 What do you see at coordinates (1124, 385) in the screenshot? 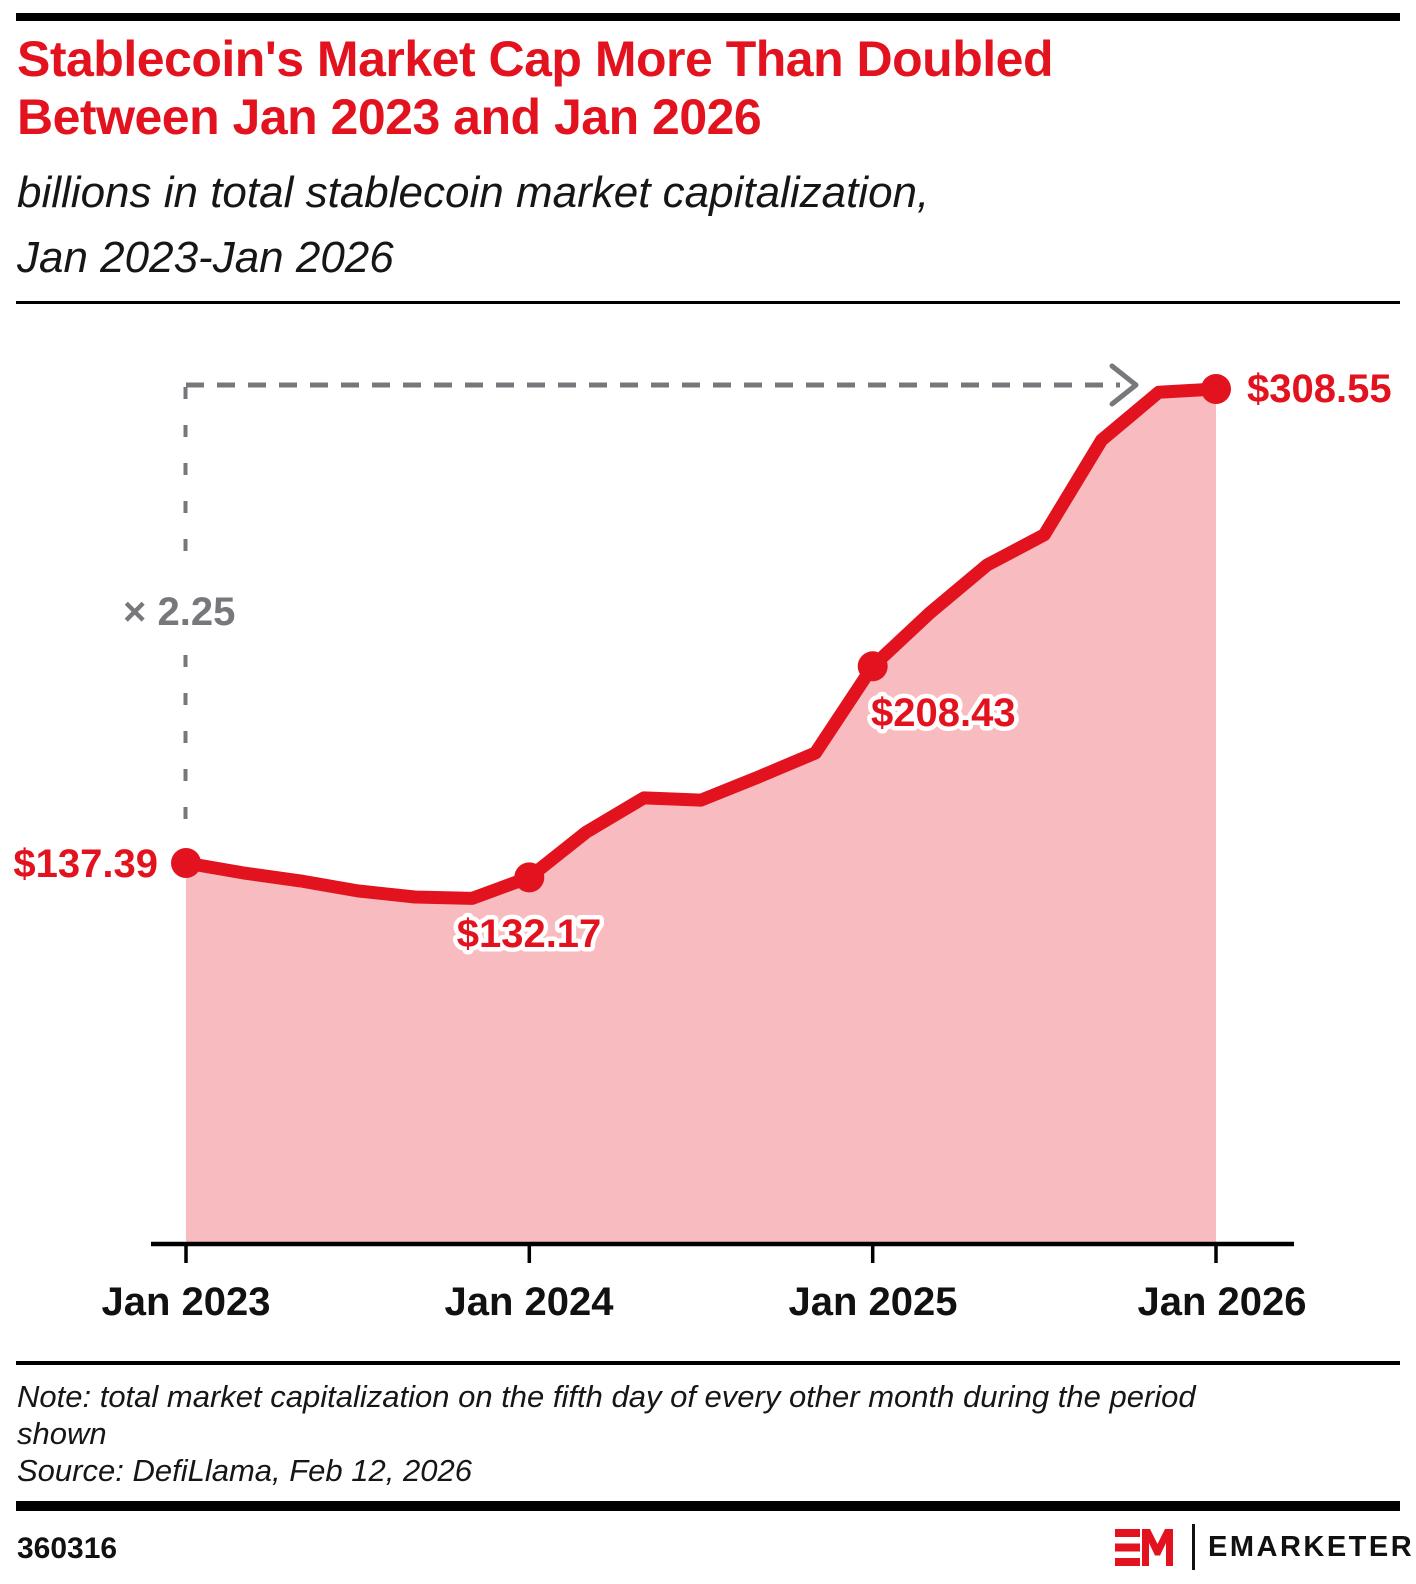
I see `arrow-head-icon` at bounding box center [1124, 385].